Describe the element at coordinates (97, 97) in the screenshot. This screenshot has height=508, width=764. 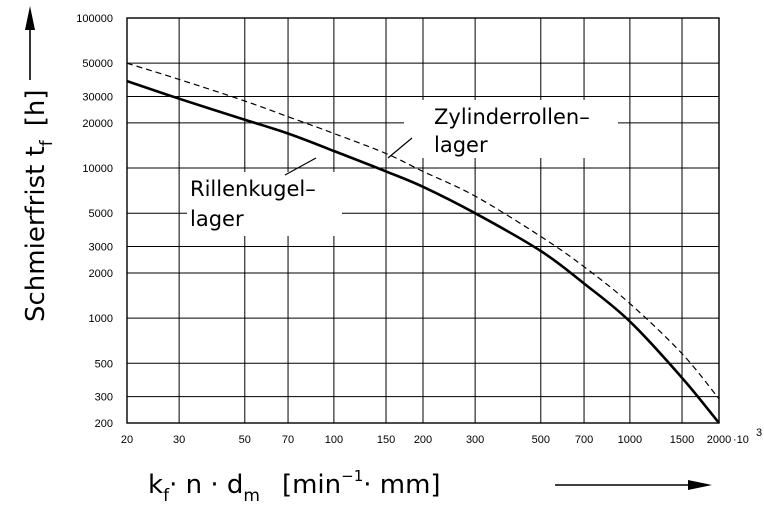
I see `y-tick-label: 30000` at that location.